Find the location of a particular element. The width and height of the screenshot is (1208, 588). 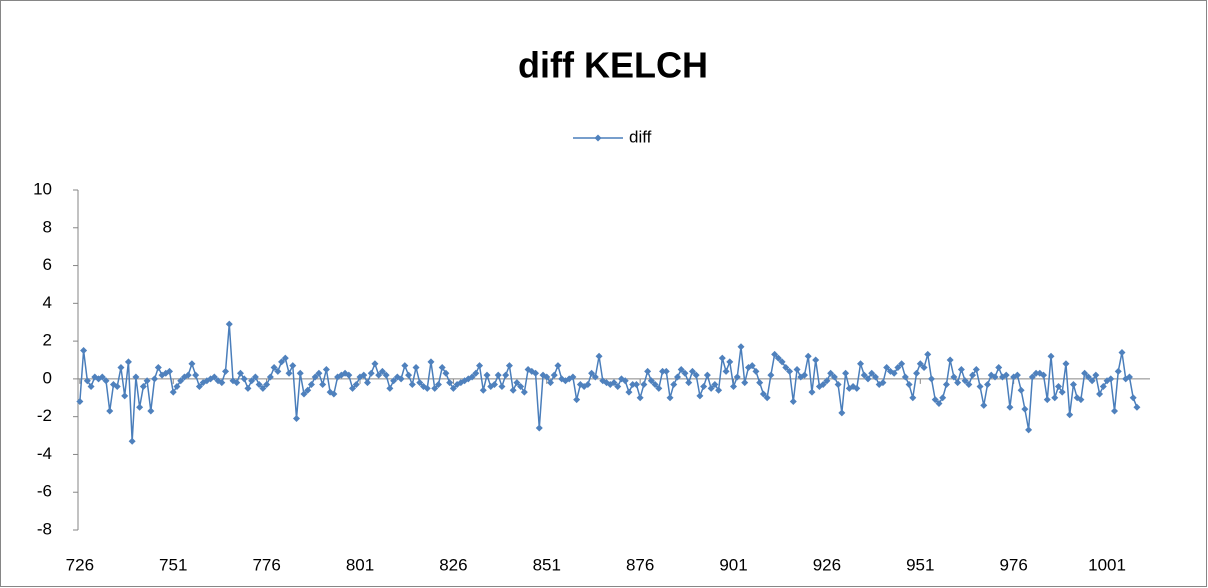

chart-title: diff KELCH is located at coordinates (613, 65).